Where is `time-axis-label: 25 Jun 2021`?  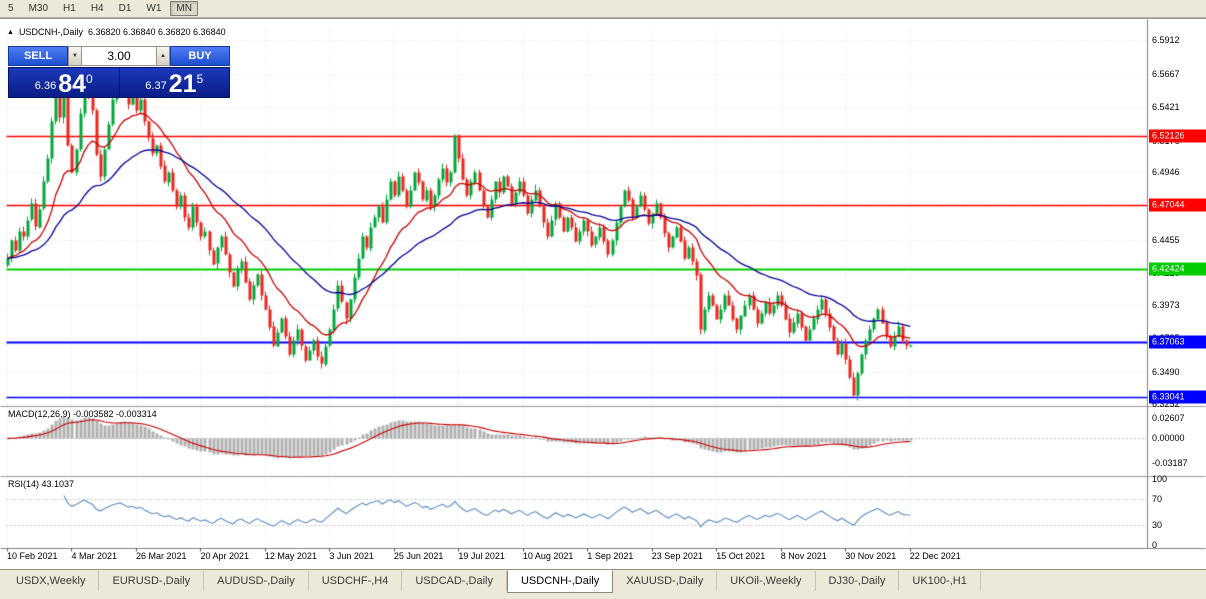
time-axis-label: 25 Jun 2021 is located at coordinates (418, 556).